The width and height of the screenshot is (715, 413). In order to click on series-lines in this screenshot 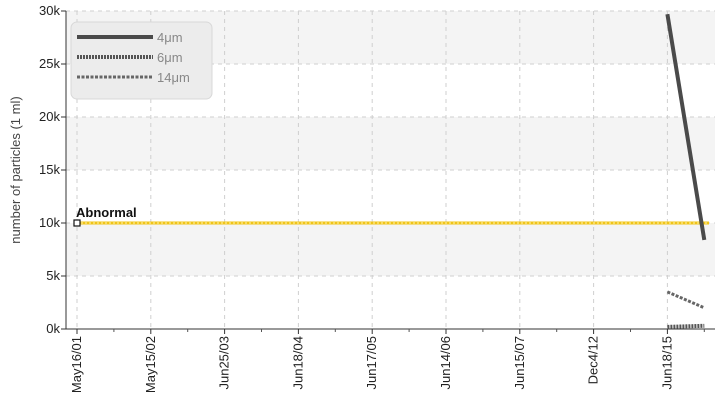, I will do `click(686, 171)`.